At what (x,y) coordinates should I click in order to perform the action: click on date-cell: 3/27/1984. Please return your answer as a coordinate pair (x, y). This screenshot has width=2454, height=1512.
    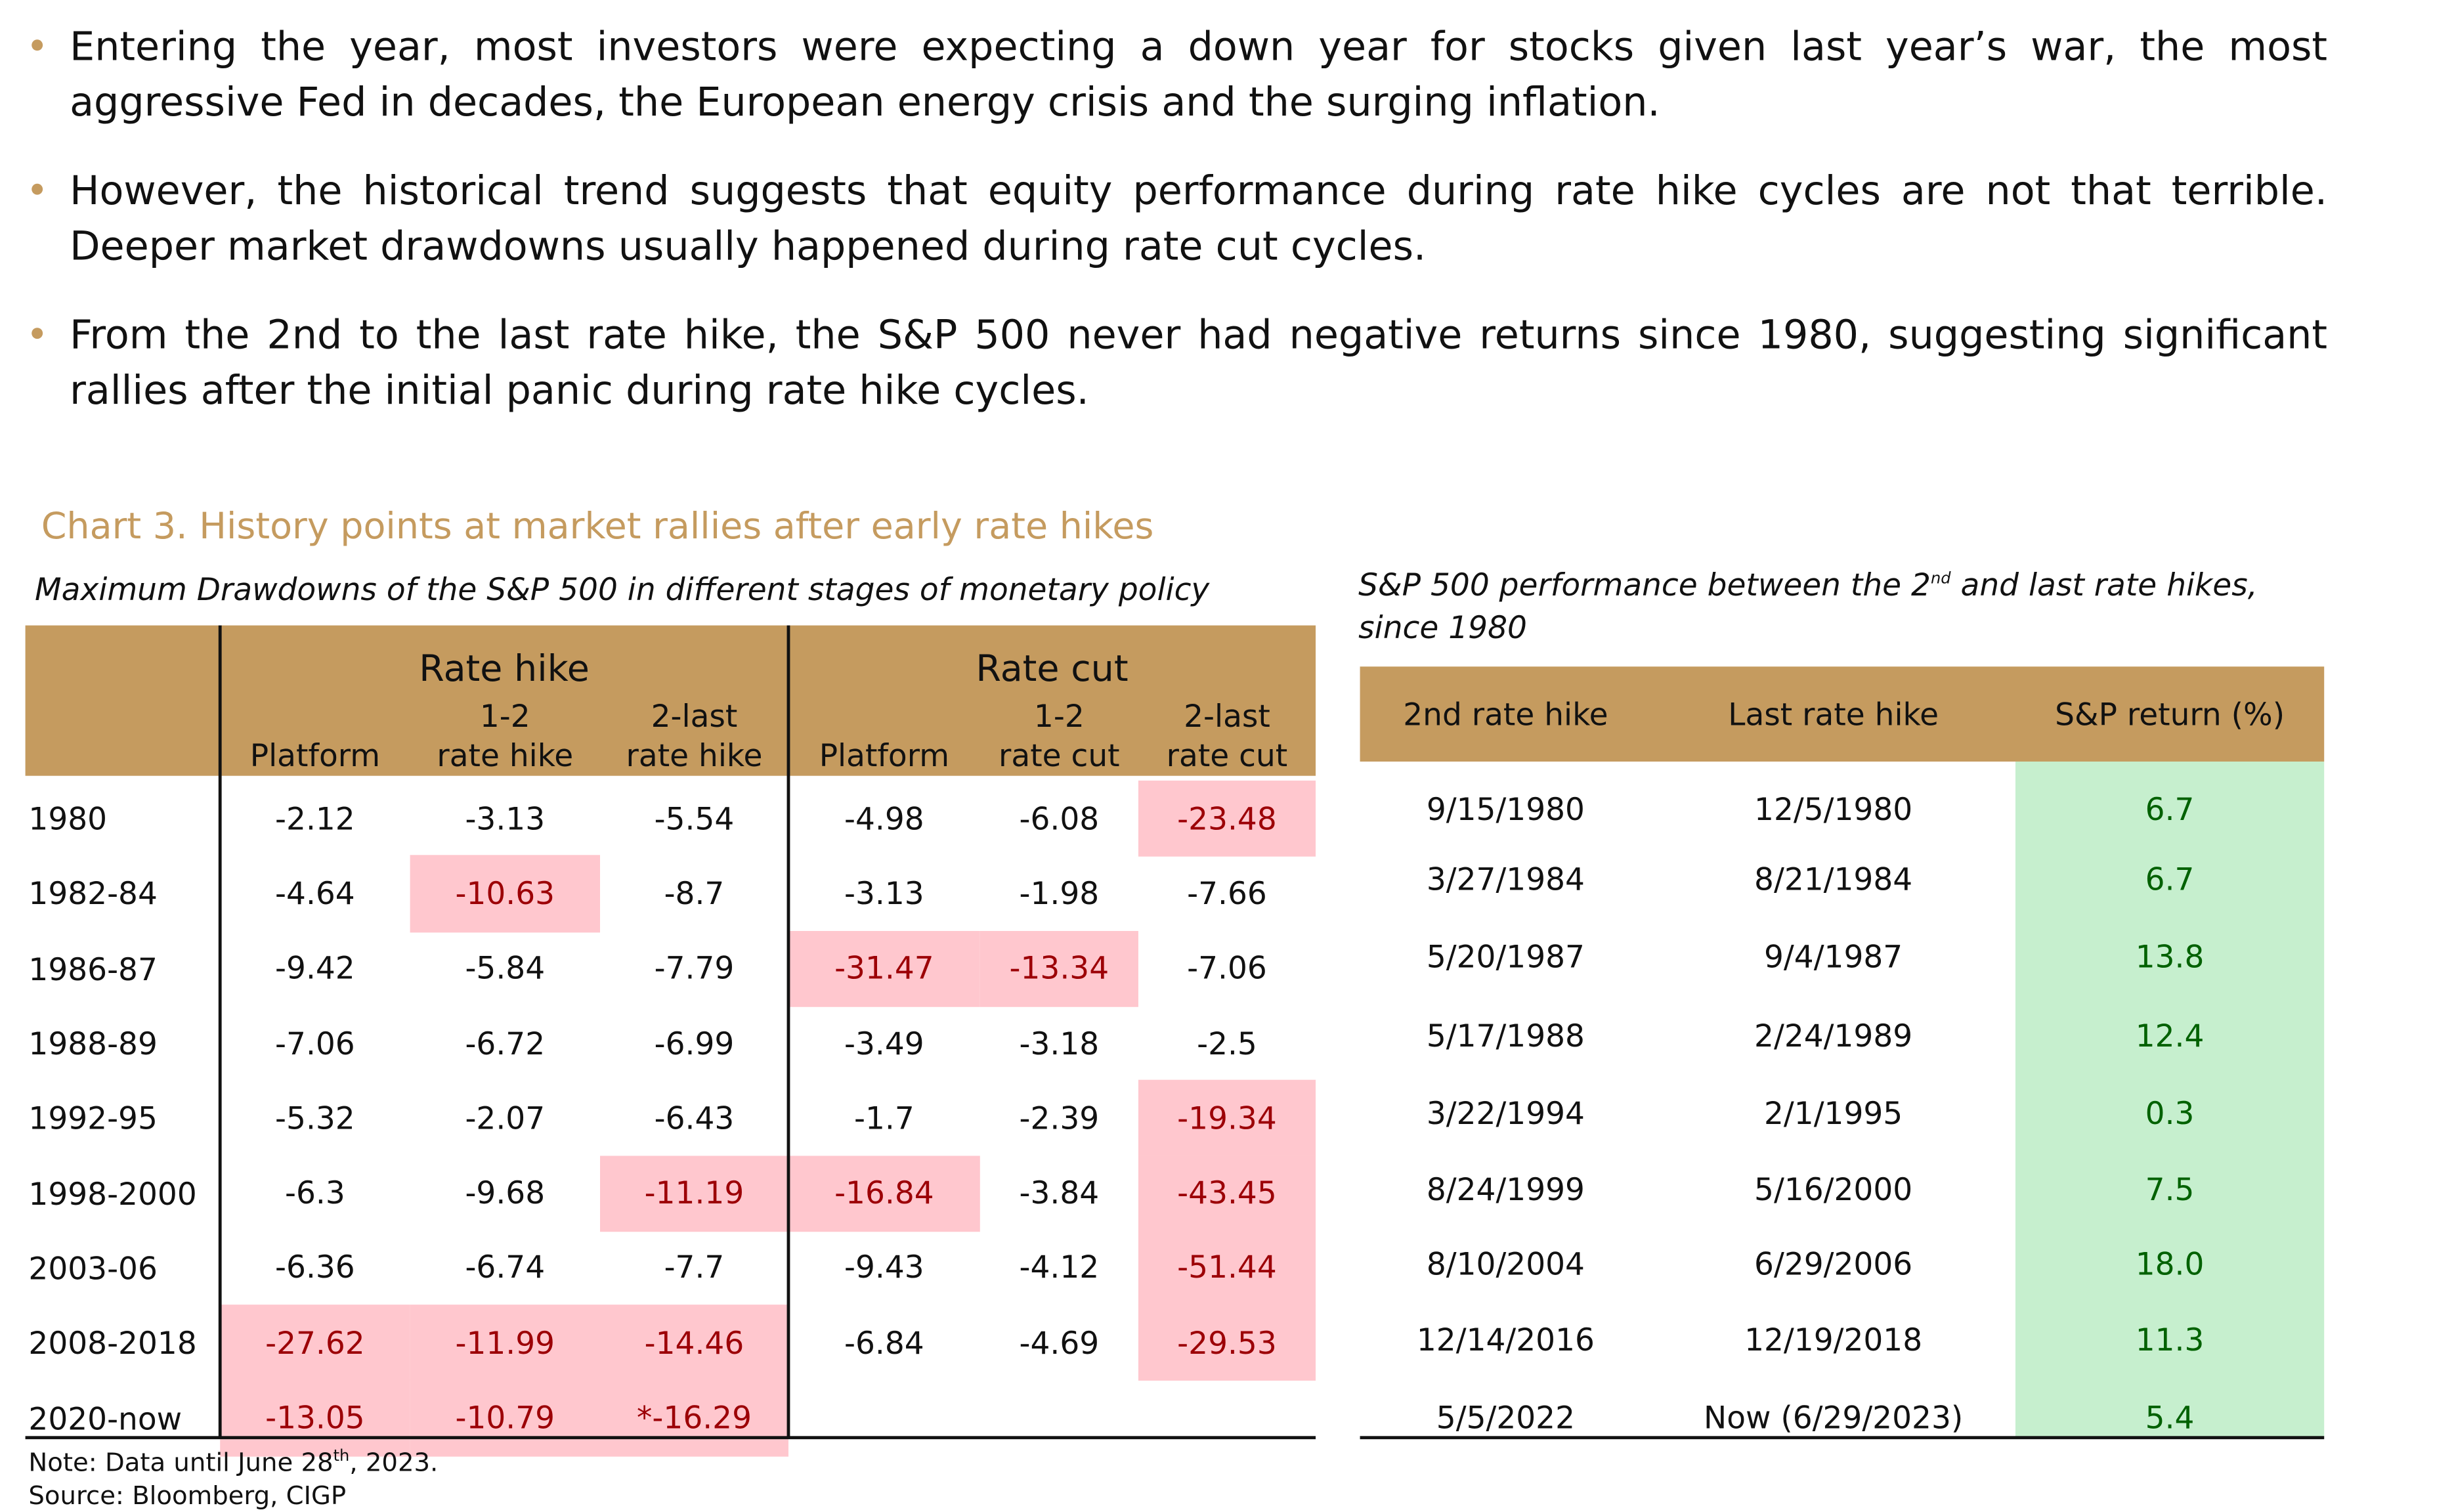
    Looking at the image, I should click on (1506, 878).